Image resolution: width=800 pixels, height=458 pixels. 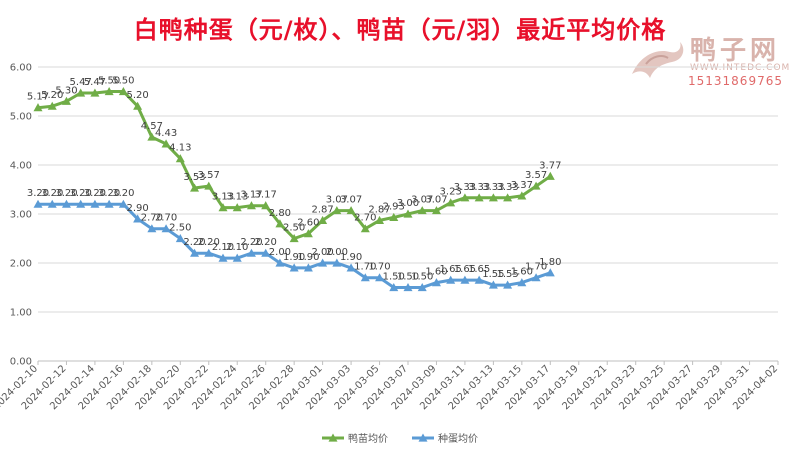 What do you see at coordinates (294, 228) in the screenshot?
I see `data-label: 2.50` at bounding box center [294, 228].